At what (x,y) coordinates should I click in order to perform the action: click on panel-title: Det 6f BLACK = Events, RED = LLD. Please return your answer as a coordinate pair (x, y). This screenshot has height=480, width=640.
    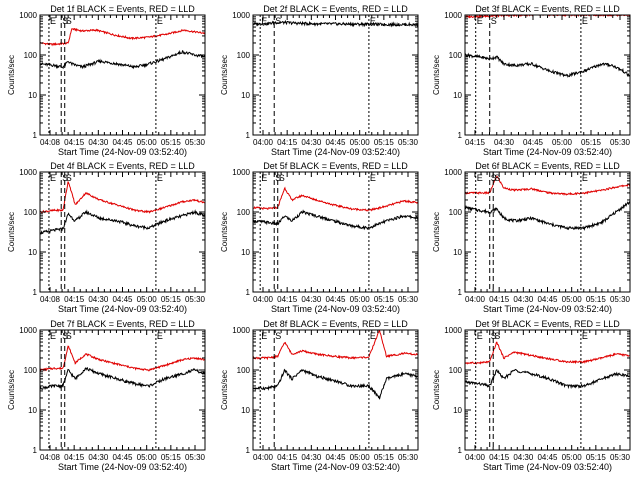
    Looking at the image, I should click on (547, 166).